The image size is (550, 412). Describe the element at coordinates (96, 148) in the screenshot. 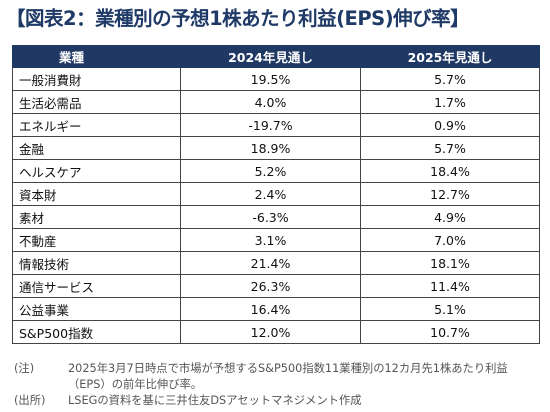

I see `sector-name: 金融` at that location.